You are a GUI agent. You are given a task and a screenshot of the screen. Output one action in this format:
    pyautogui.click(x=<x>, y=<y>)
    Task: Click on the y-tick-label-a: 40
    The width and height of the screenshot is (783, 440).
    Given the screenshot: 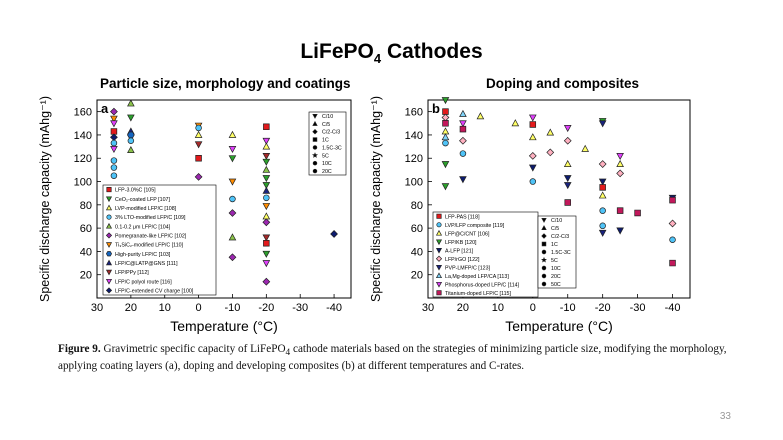 What is the action you would take?
    pyautogui.click(x=86, y=252)
    